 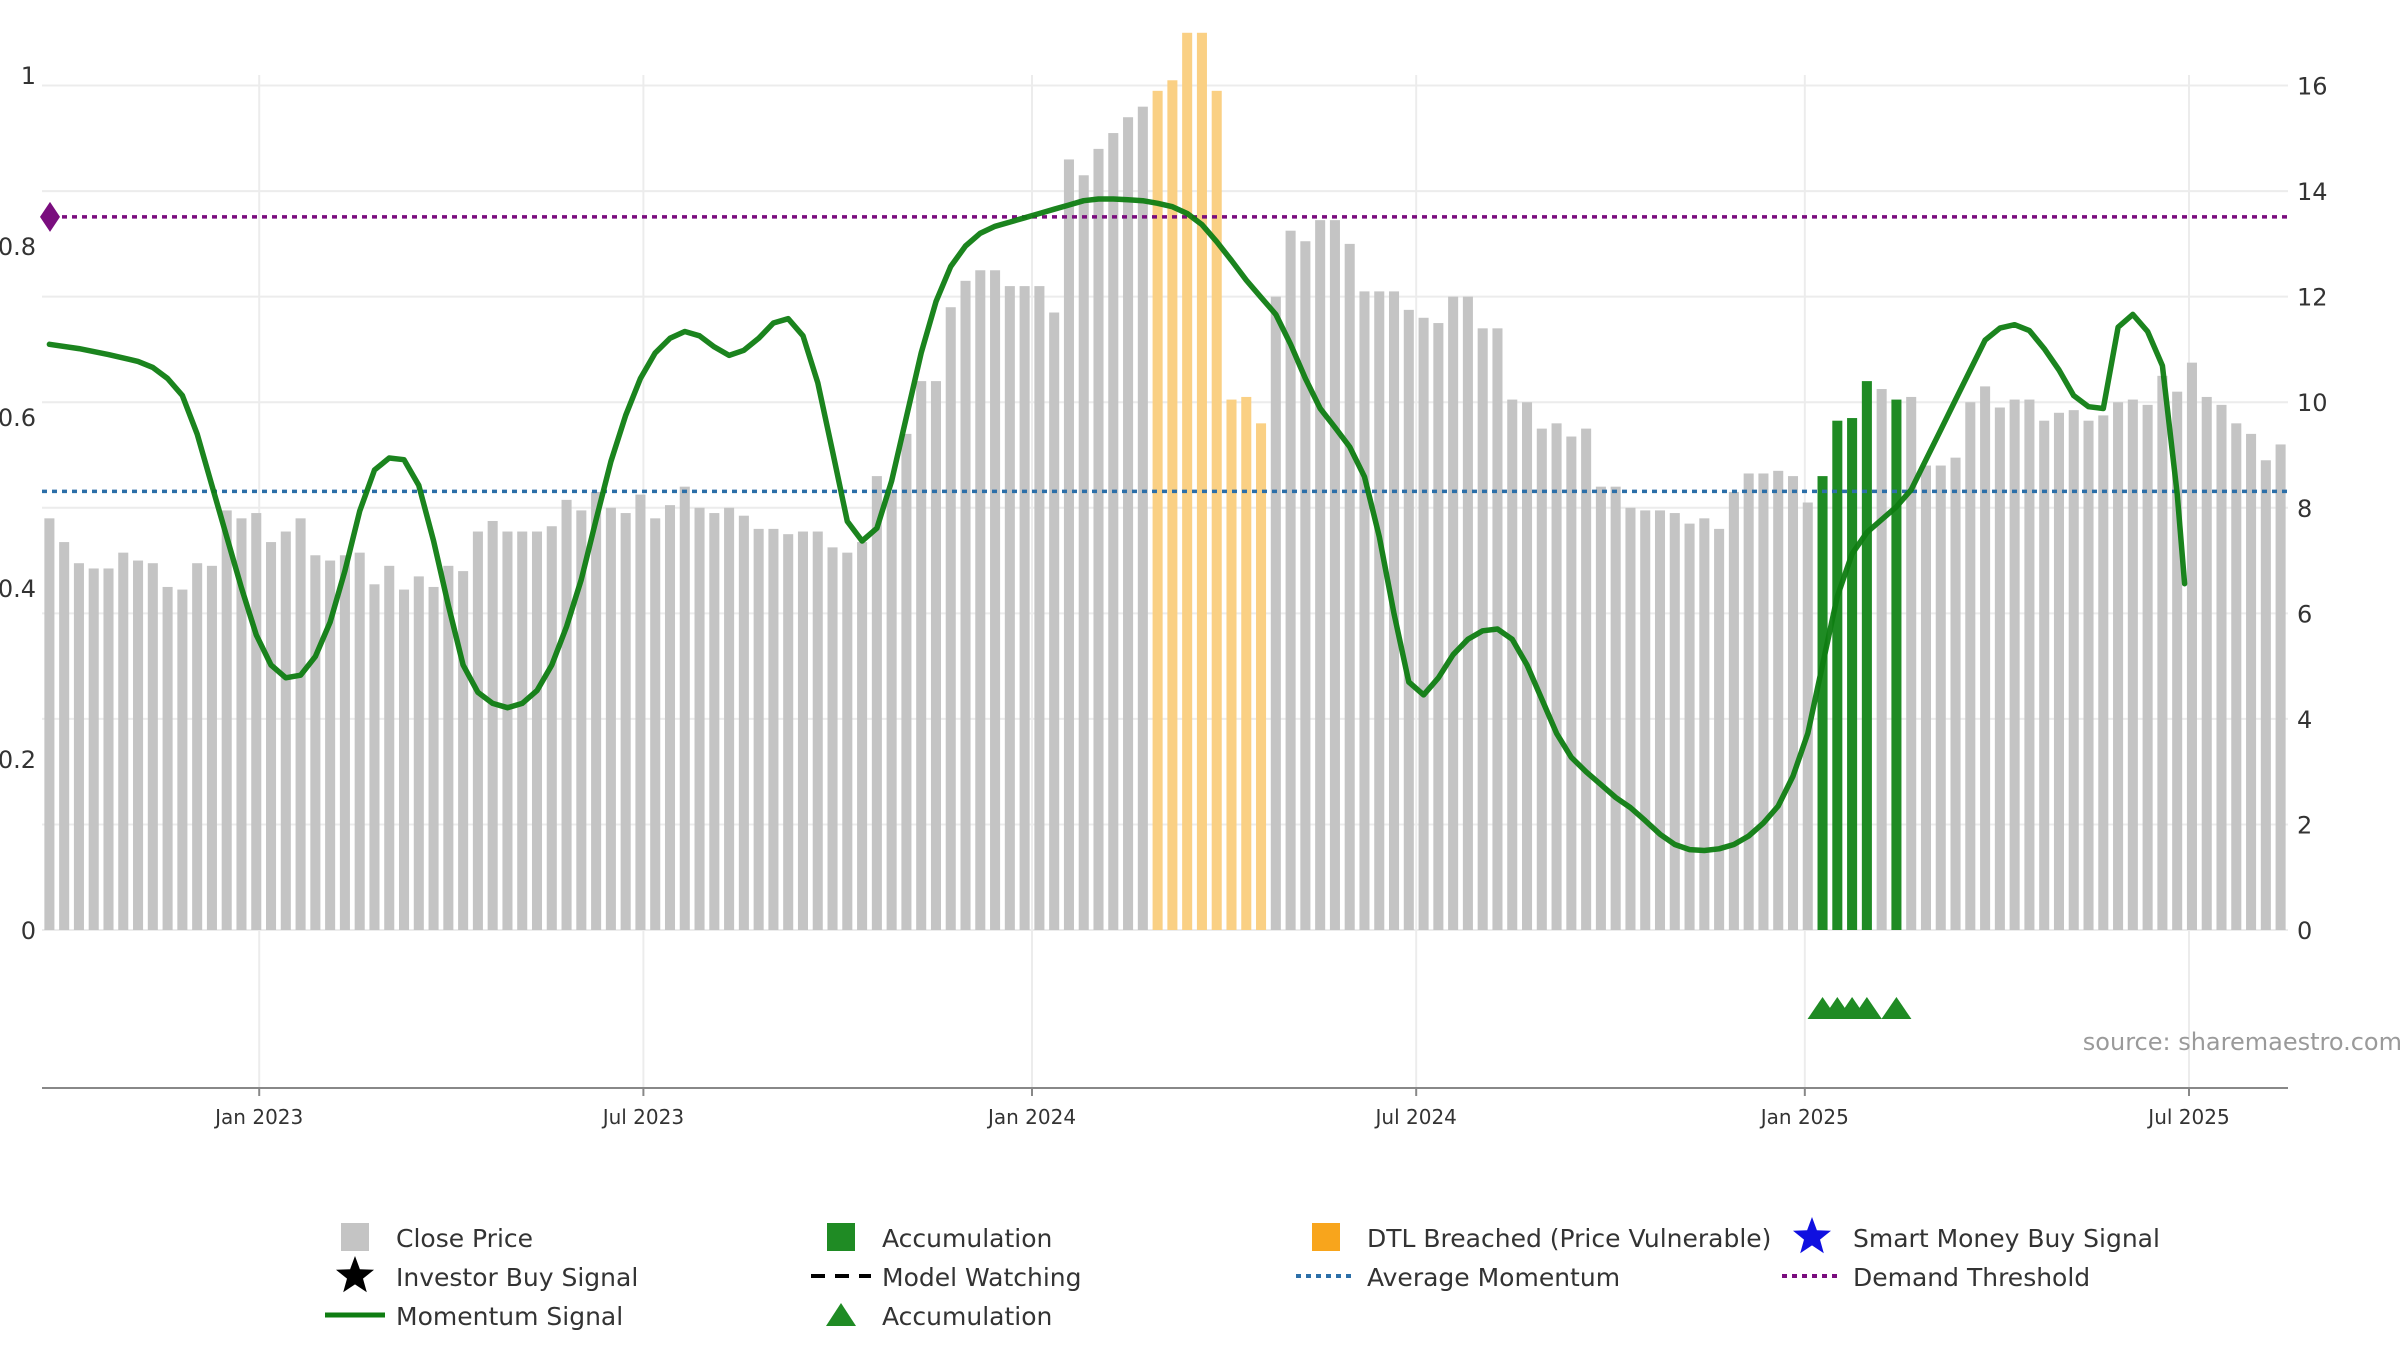 I want to click on y-right-tick-label: 14, so click(x=2312, y=192).